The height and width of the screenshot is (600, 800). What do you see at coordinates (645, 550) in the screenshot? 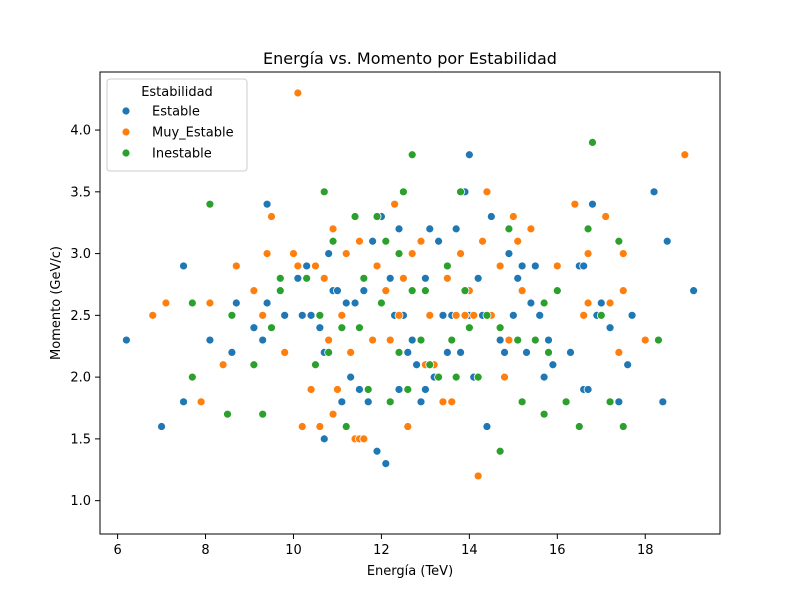
I see `x-tick-label: 18` at bounding box center [645, 550].